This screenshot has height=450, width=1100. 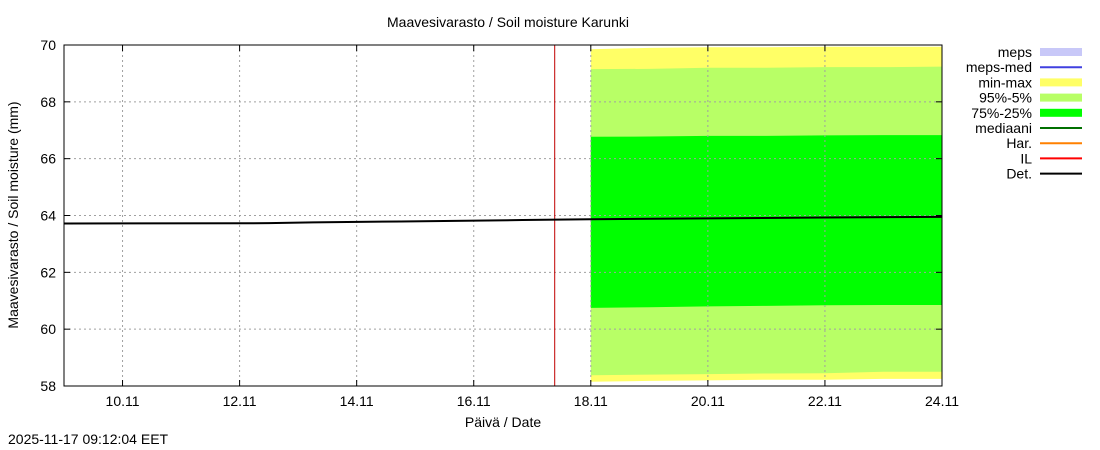 I want to click on line-Det-, so click(x=503, y=220).